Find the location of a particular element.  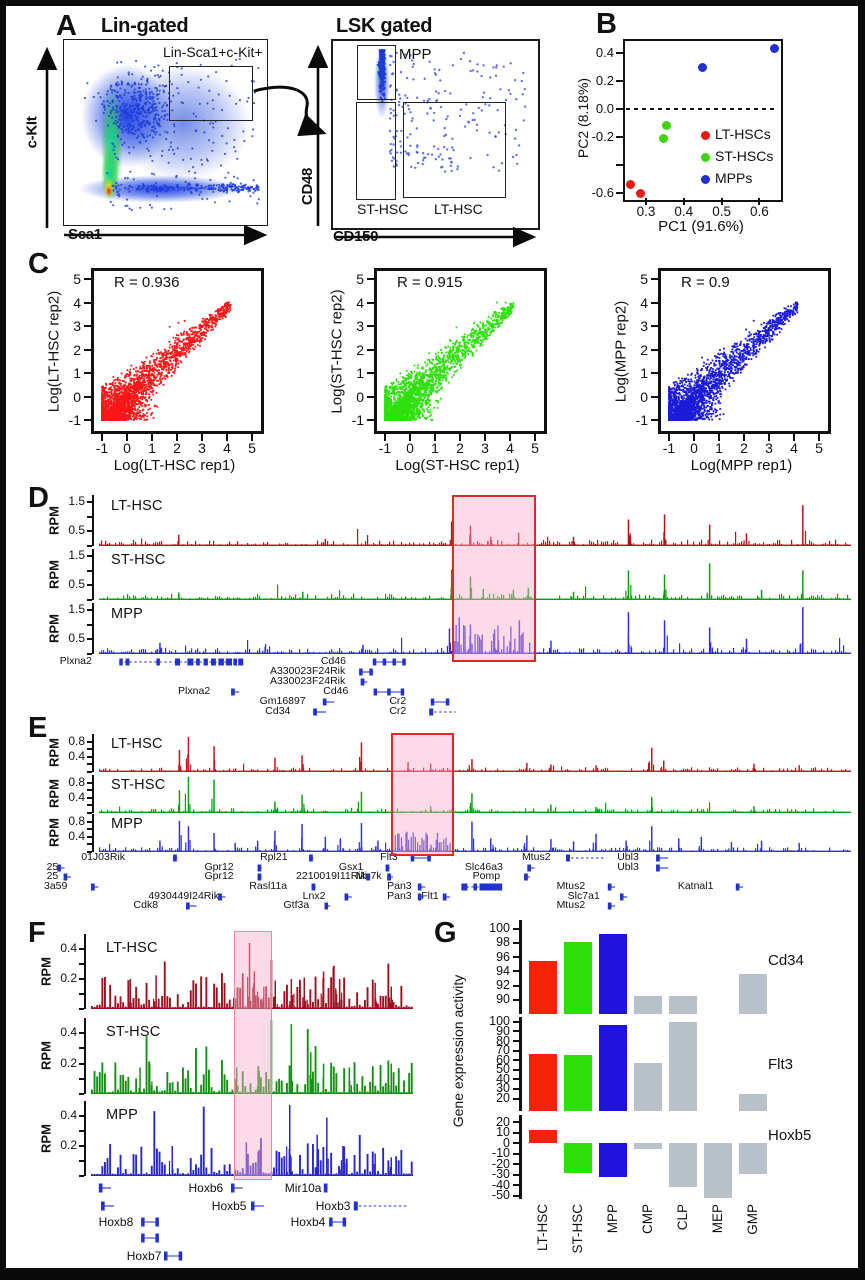

panel-c-label: C is located at coordinates (38, 264).